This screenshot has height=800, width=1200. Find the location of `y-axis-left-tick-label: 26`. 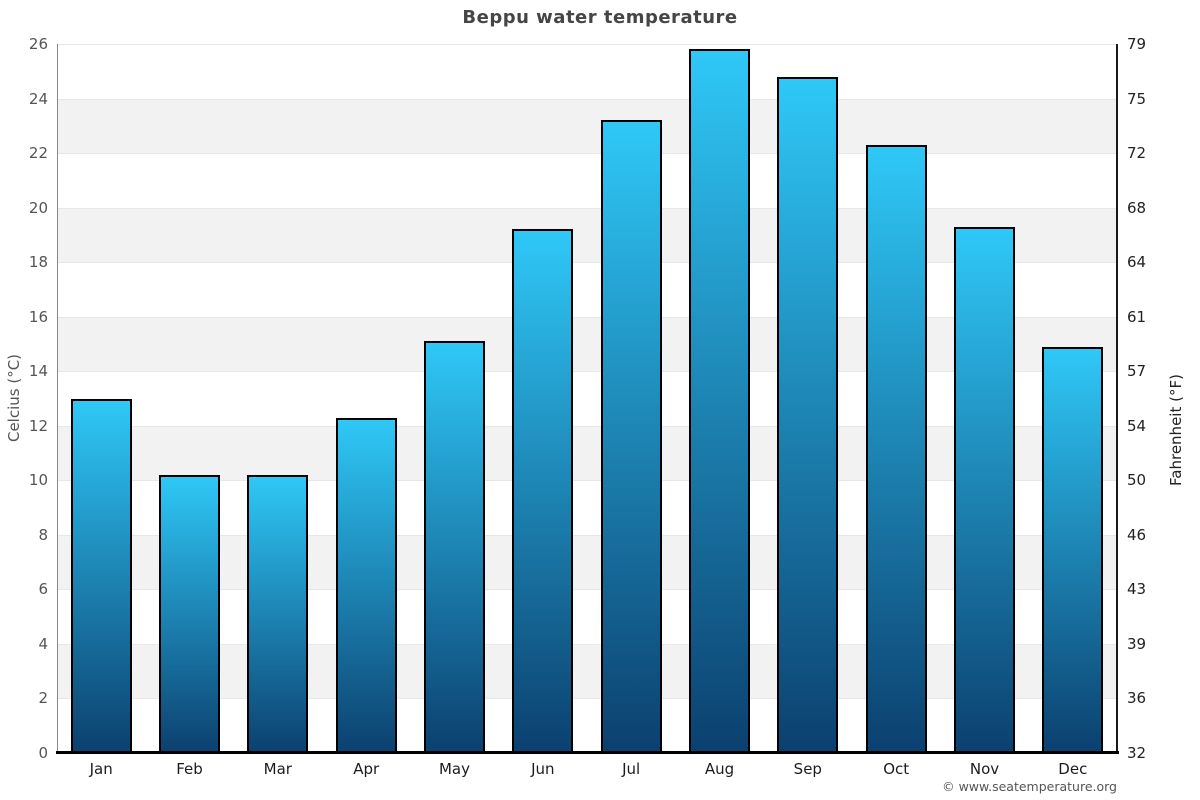

y-axis-left-tick-label: 26 is located at coordinates (38, 44).